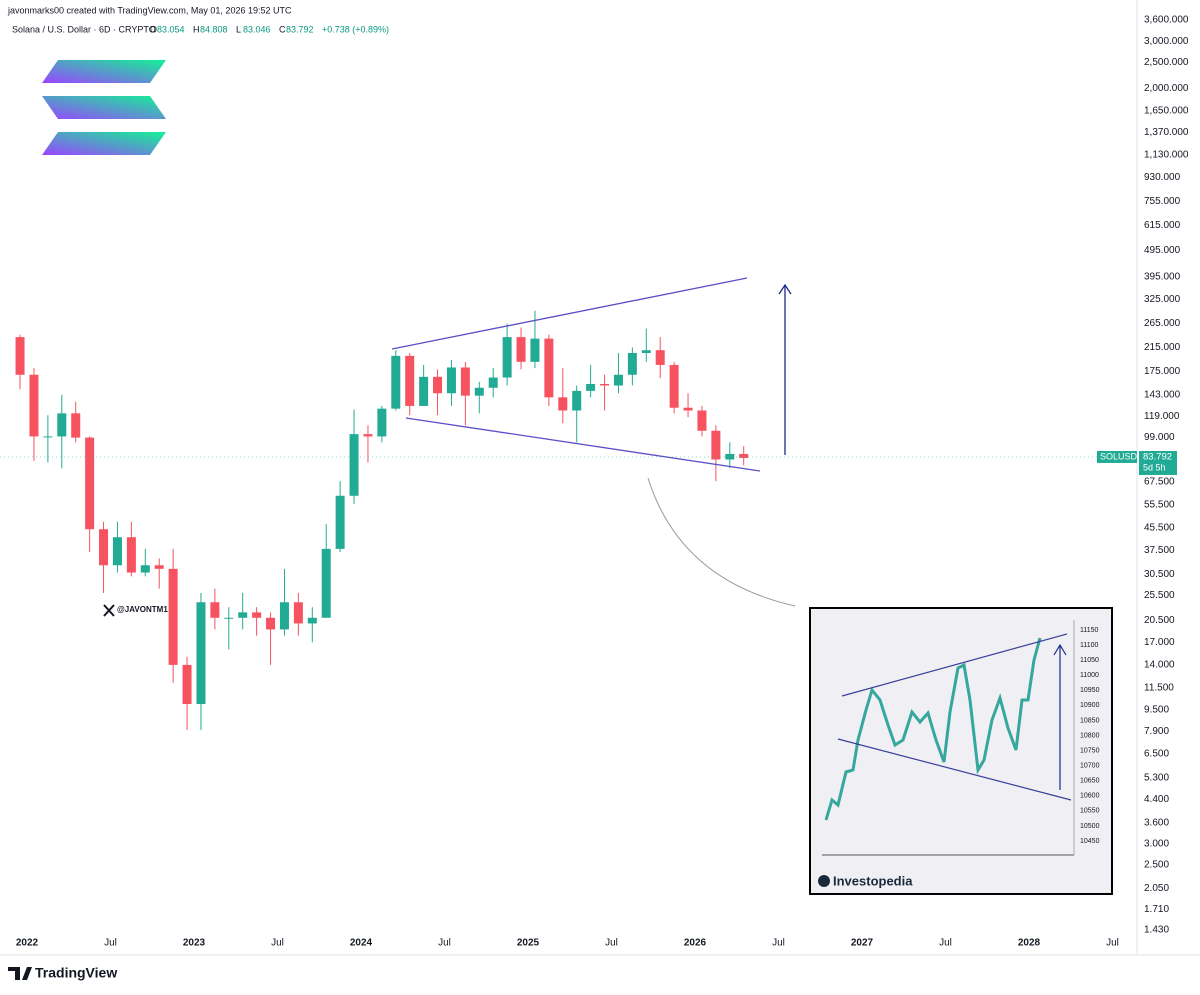 The width and height of the screenshot is (1200, 995). What do you see at coordinates (695, 943) in the screenshot?
I see `x-tick-label: 2026` at bounding box center [695, 943].